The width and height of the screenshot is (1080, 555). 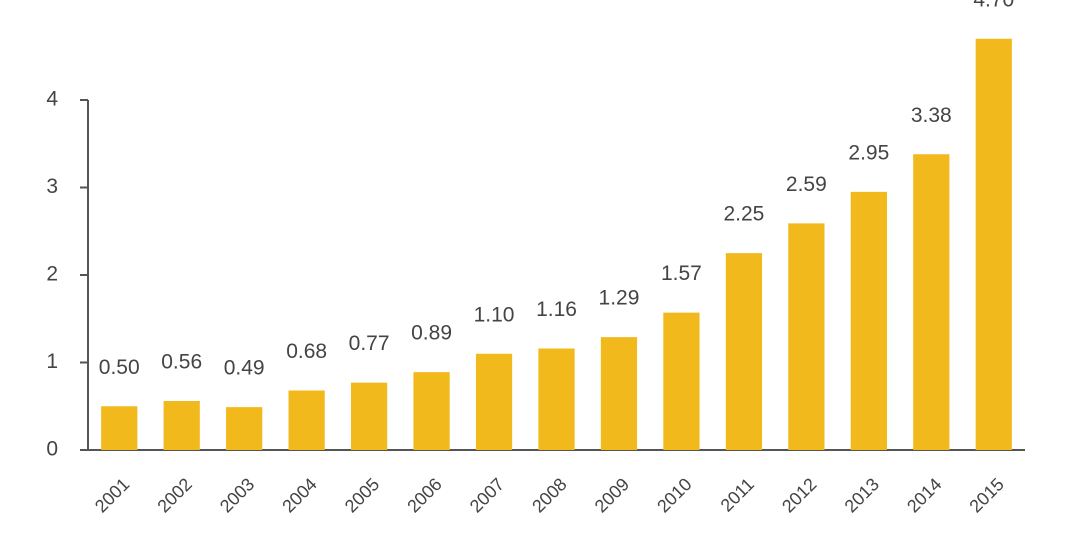 I want to click on x-tick-label: 2008, so click(x=549, y=495).